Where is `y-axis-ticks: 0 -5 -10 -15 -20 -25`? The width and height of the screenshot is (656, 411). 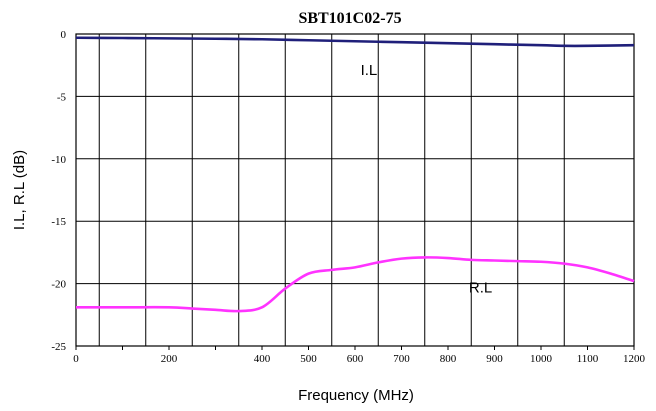 y-axis-ticks: 0 -5 -10 -15 -20 -25 is located at coordinates (58, 191).